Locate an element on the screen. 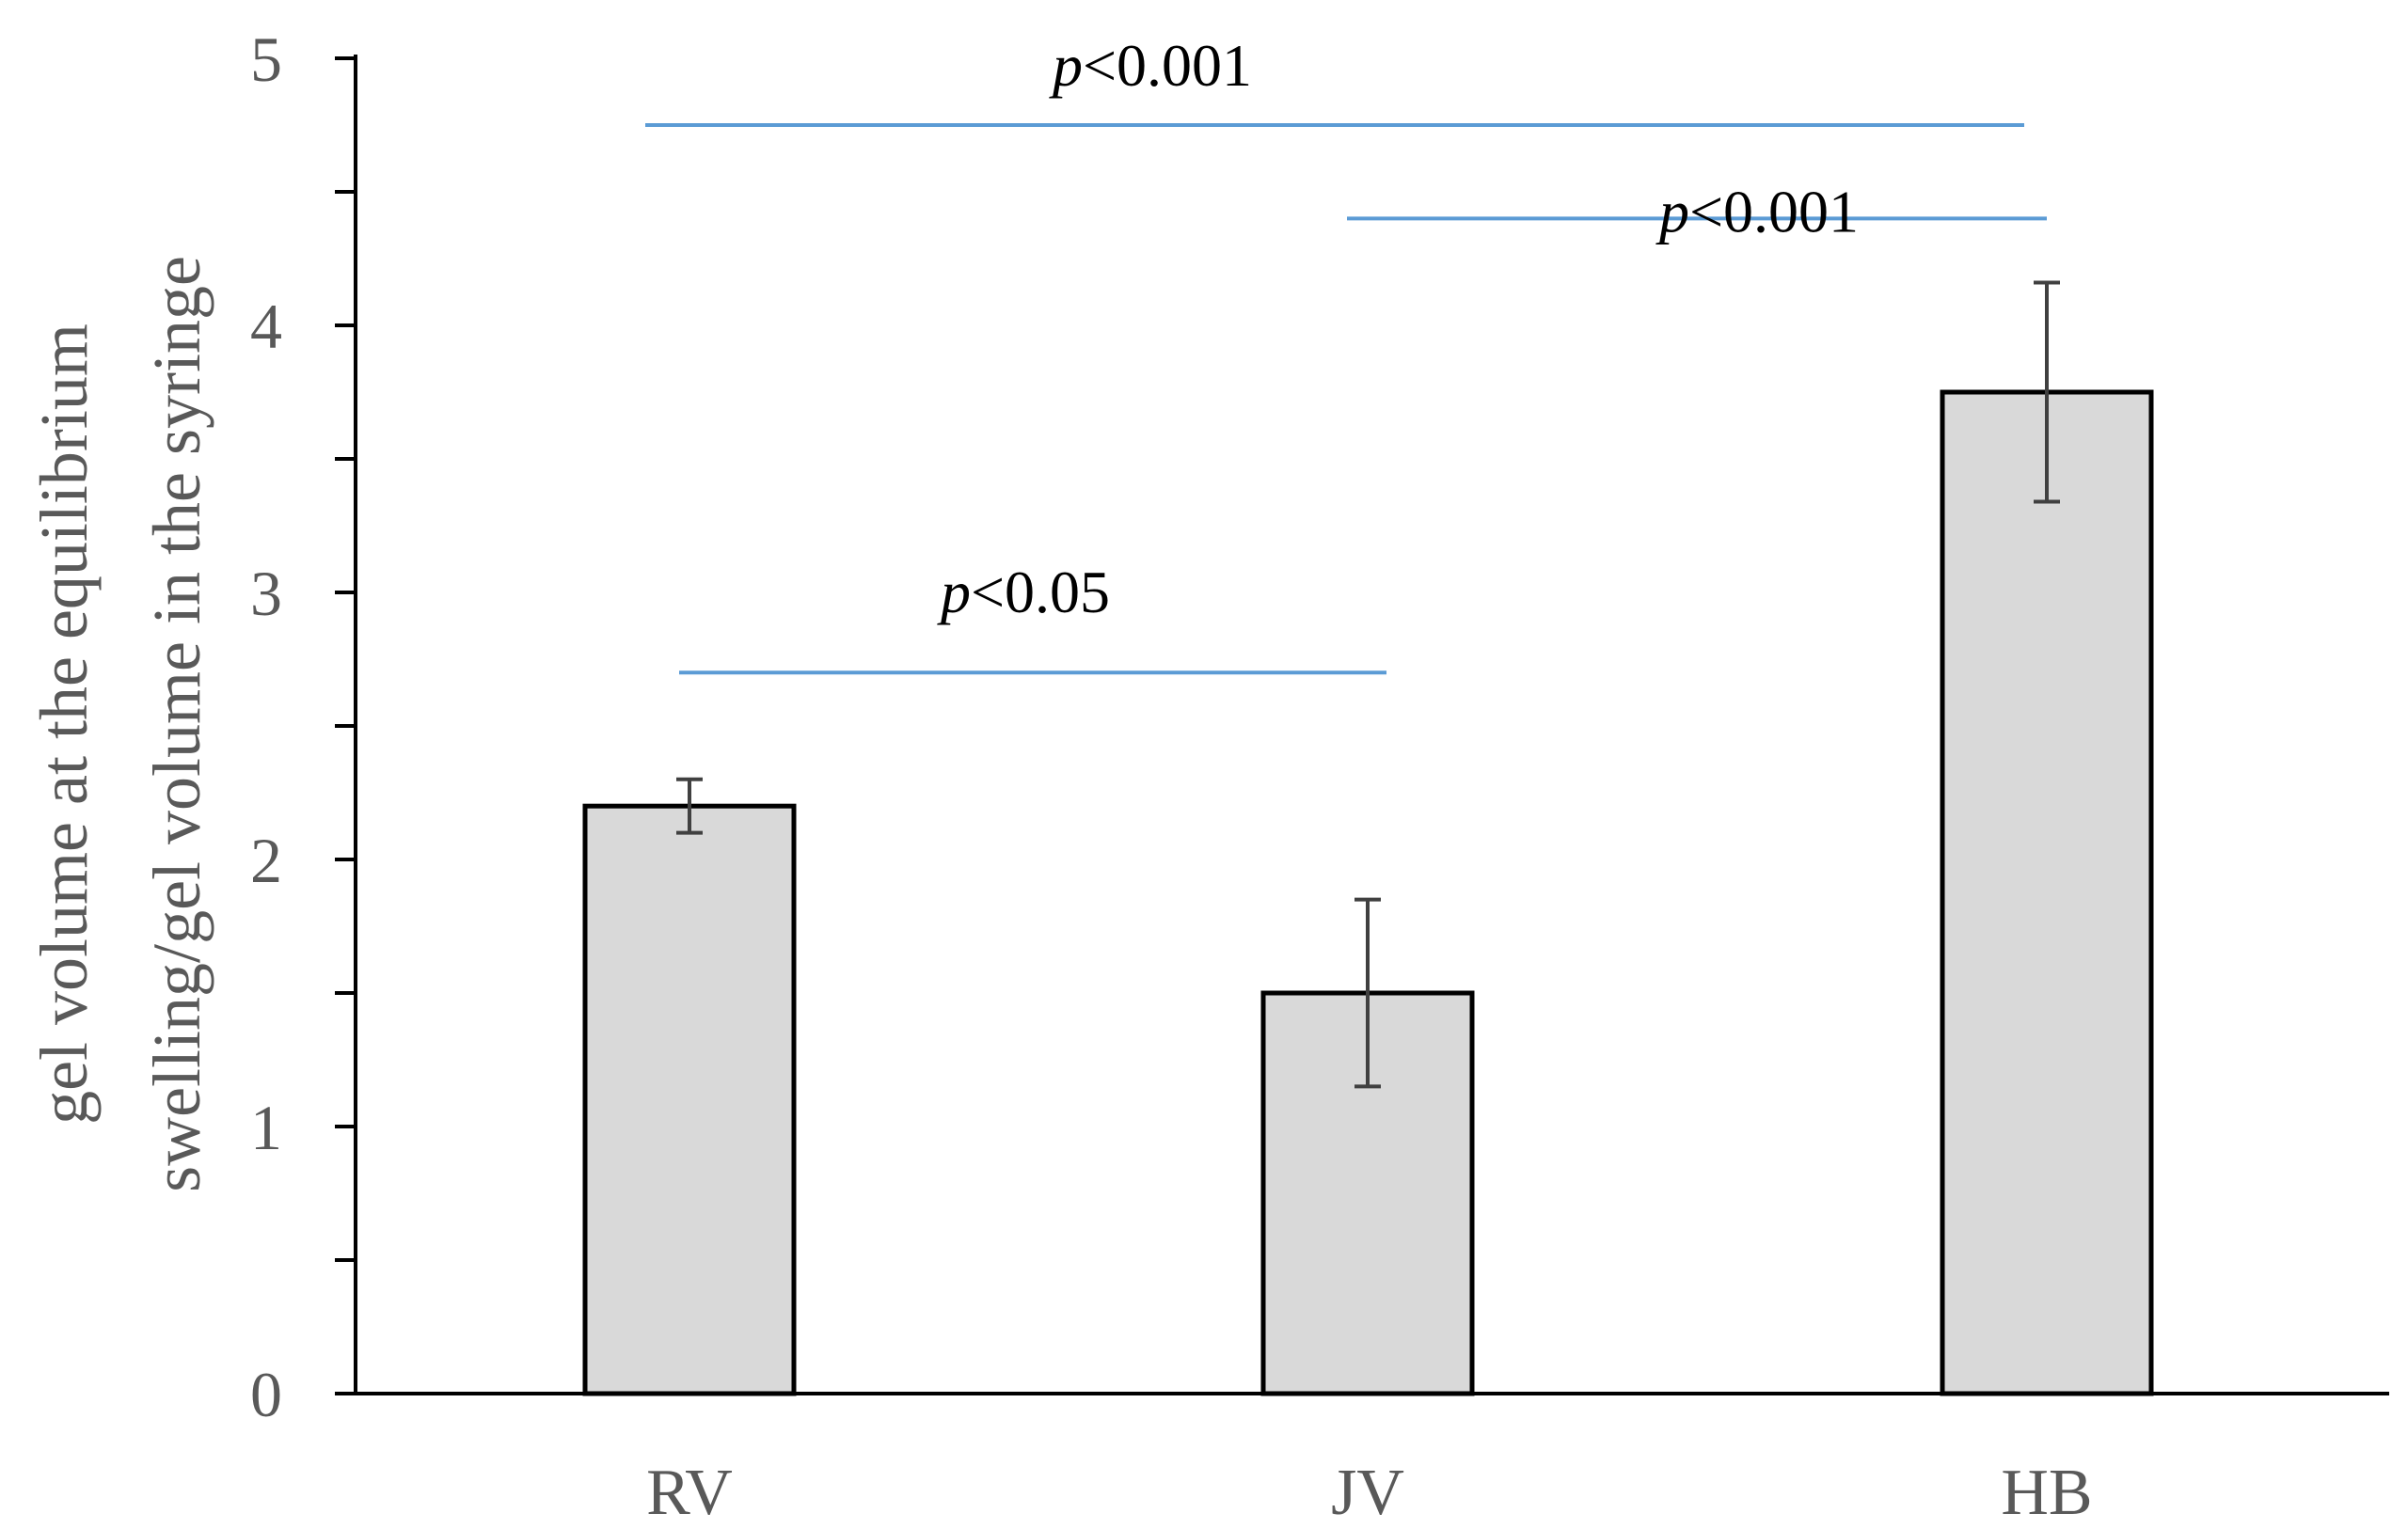 The width and height of the screenshot is (2408, 1529). y-tick-label: 0 is located at coordinates (266, 1395).